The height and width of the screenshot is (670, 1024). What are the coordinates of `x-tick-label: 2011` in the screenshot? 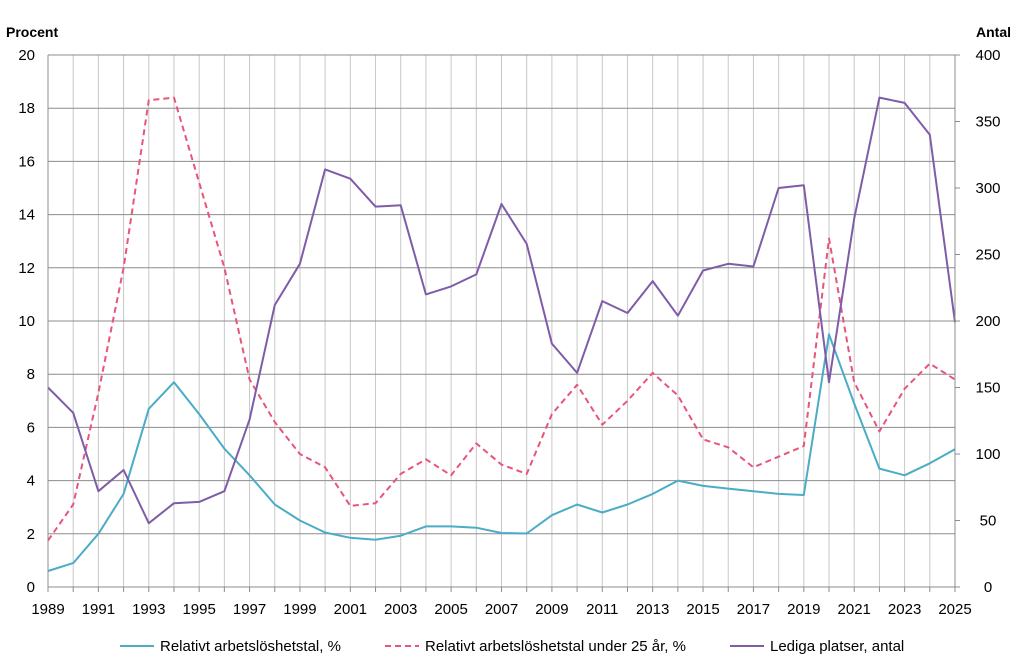 It's located at (602, 609).